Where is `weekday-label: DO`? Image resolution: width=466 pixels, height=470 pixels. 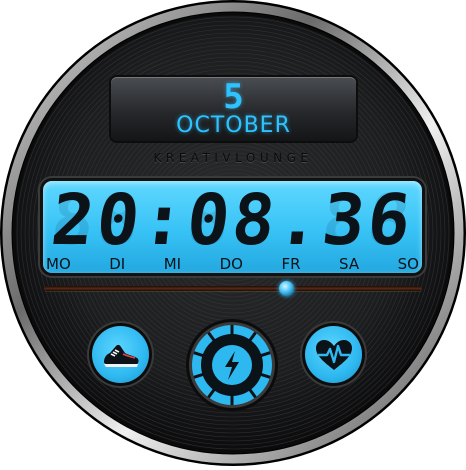
weekday-label: DO is located at coordinates (231, 264).